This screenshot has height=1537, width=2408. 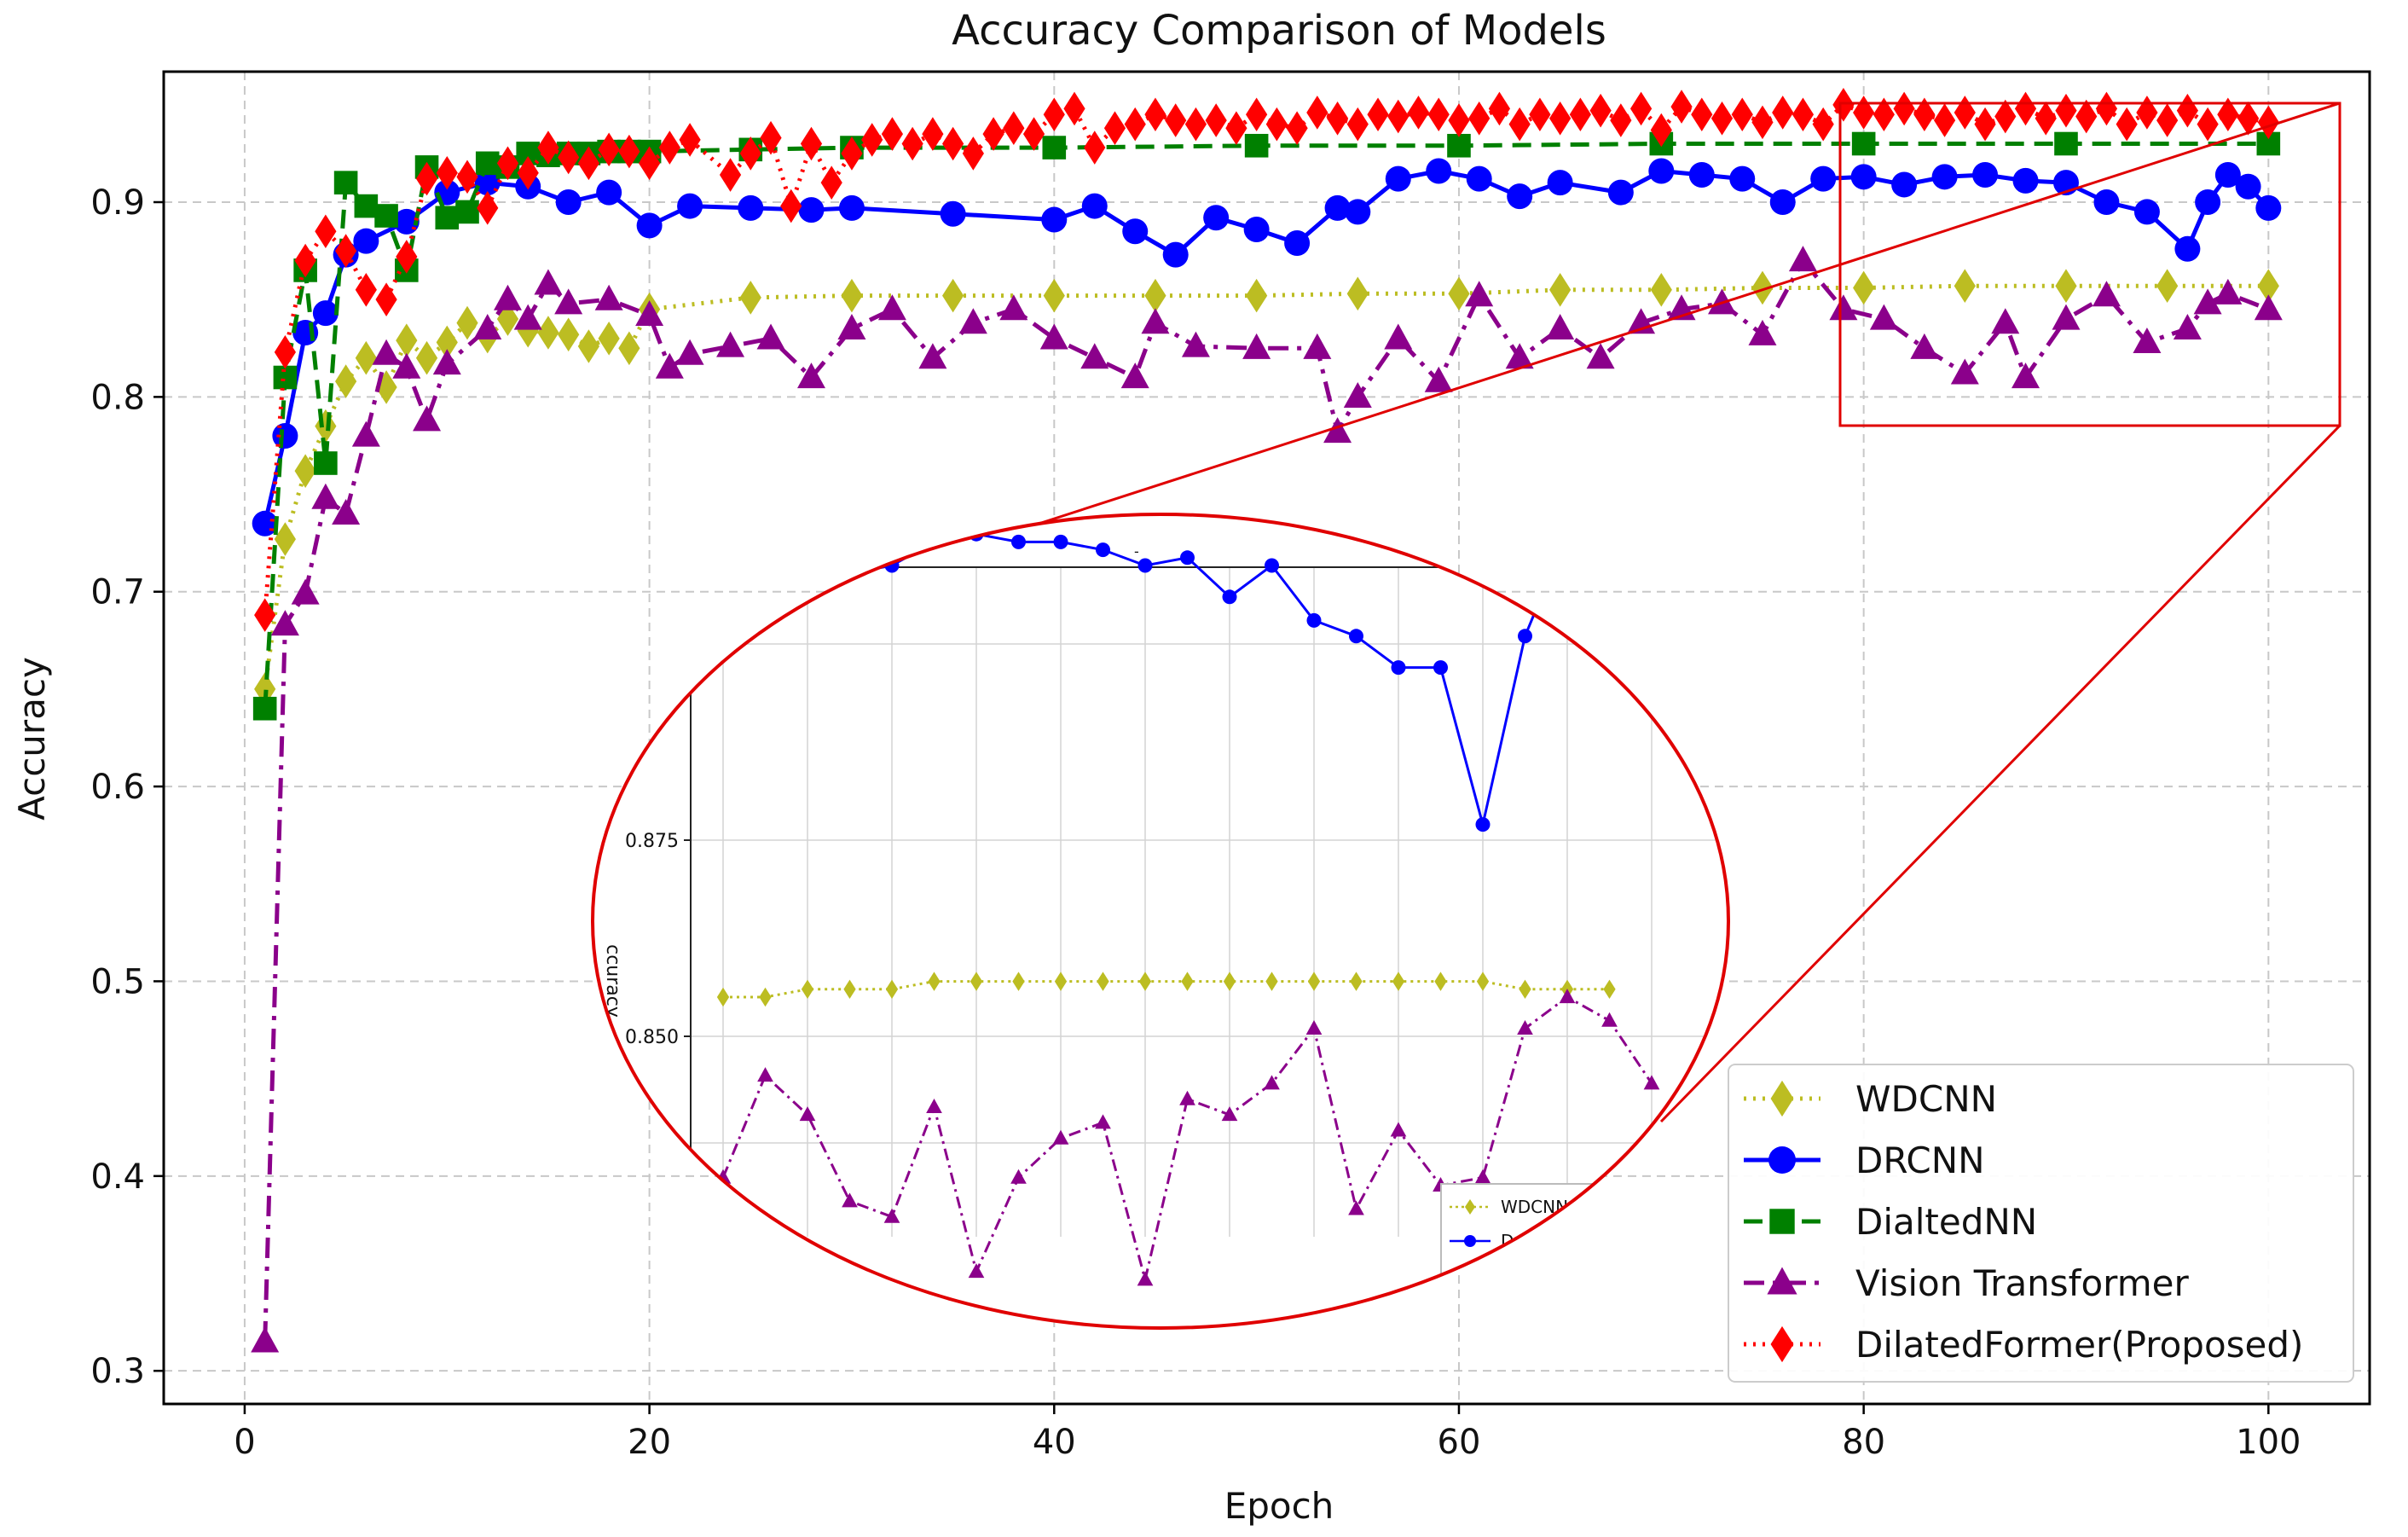 What do you see at coordinates (652, 841) in the screenshot?
I see `inset-y-tick-label: 0.875` at bounding box center [652, 841].